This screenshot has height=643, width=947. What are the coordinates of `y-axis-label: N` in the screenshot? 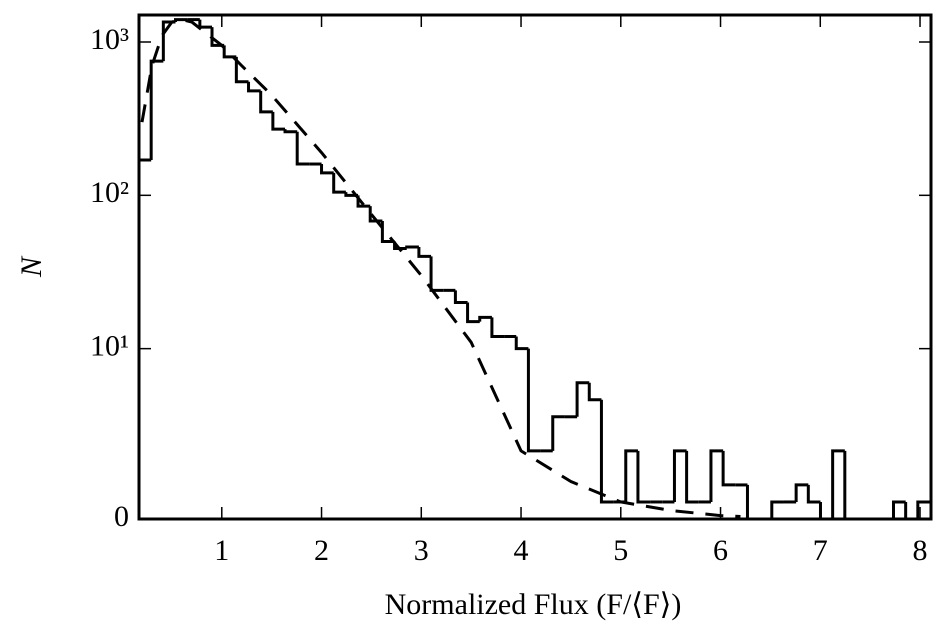 It's located at (31, 266).